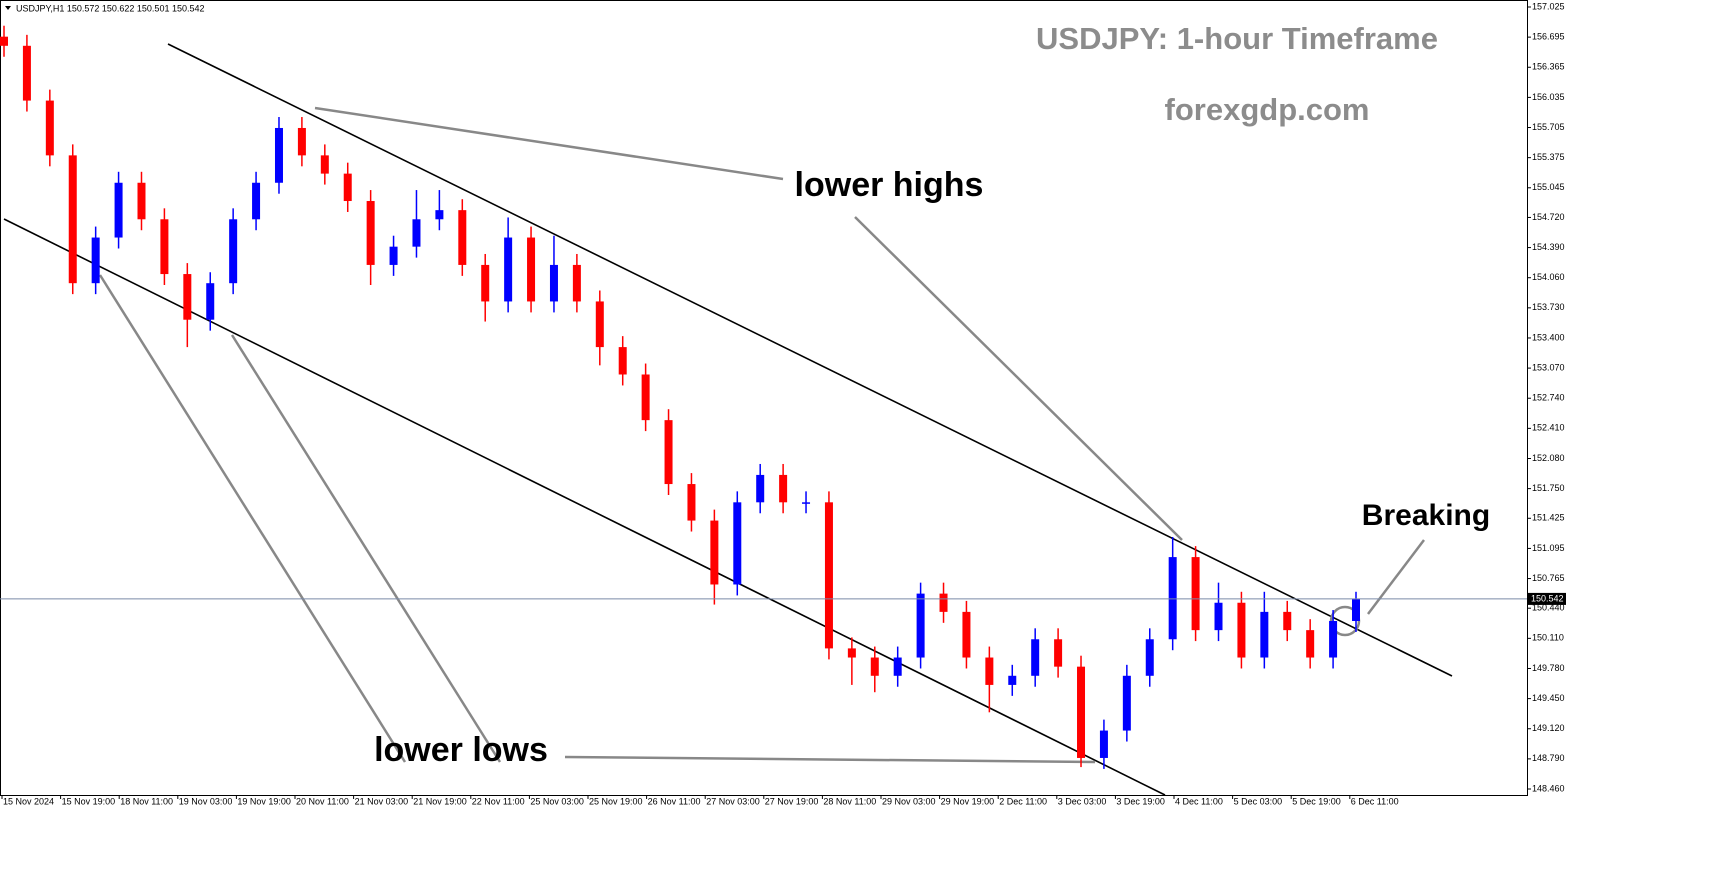  I want to click on y-tick-label: 154.720, so click(1548, 217).